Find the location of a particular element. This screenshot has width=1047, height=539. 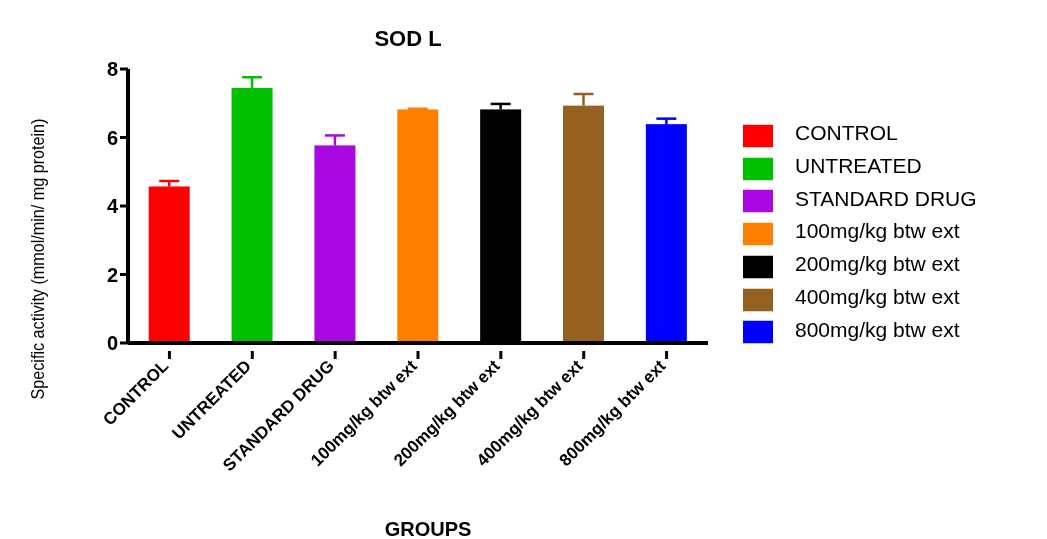

legend-label: UNTREATED is located at coordinates (858, 165).